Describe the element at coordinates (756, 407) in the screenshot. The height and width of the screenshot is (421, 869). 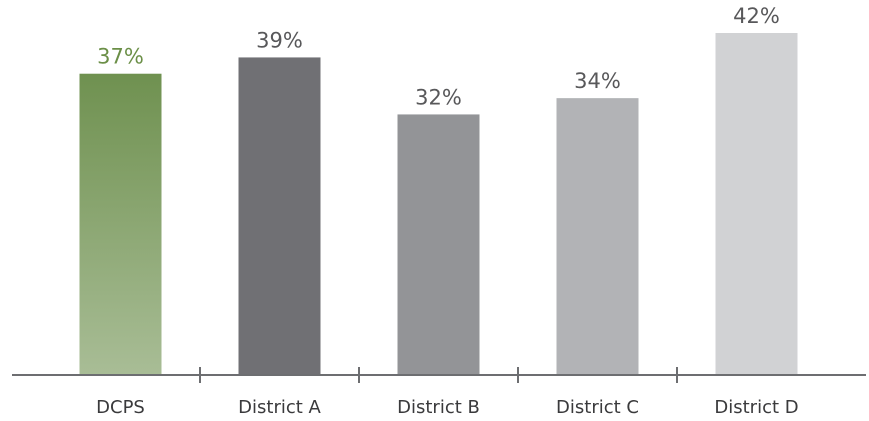
I see `x-tick-label: District D` at that location.